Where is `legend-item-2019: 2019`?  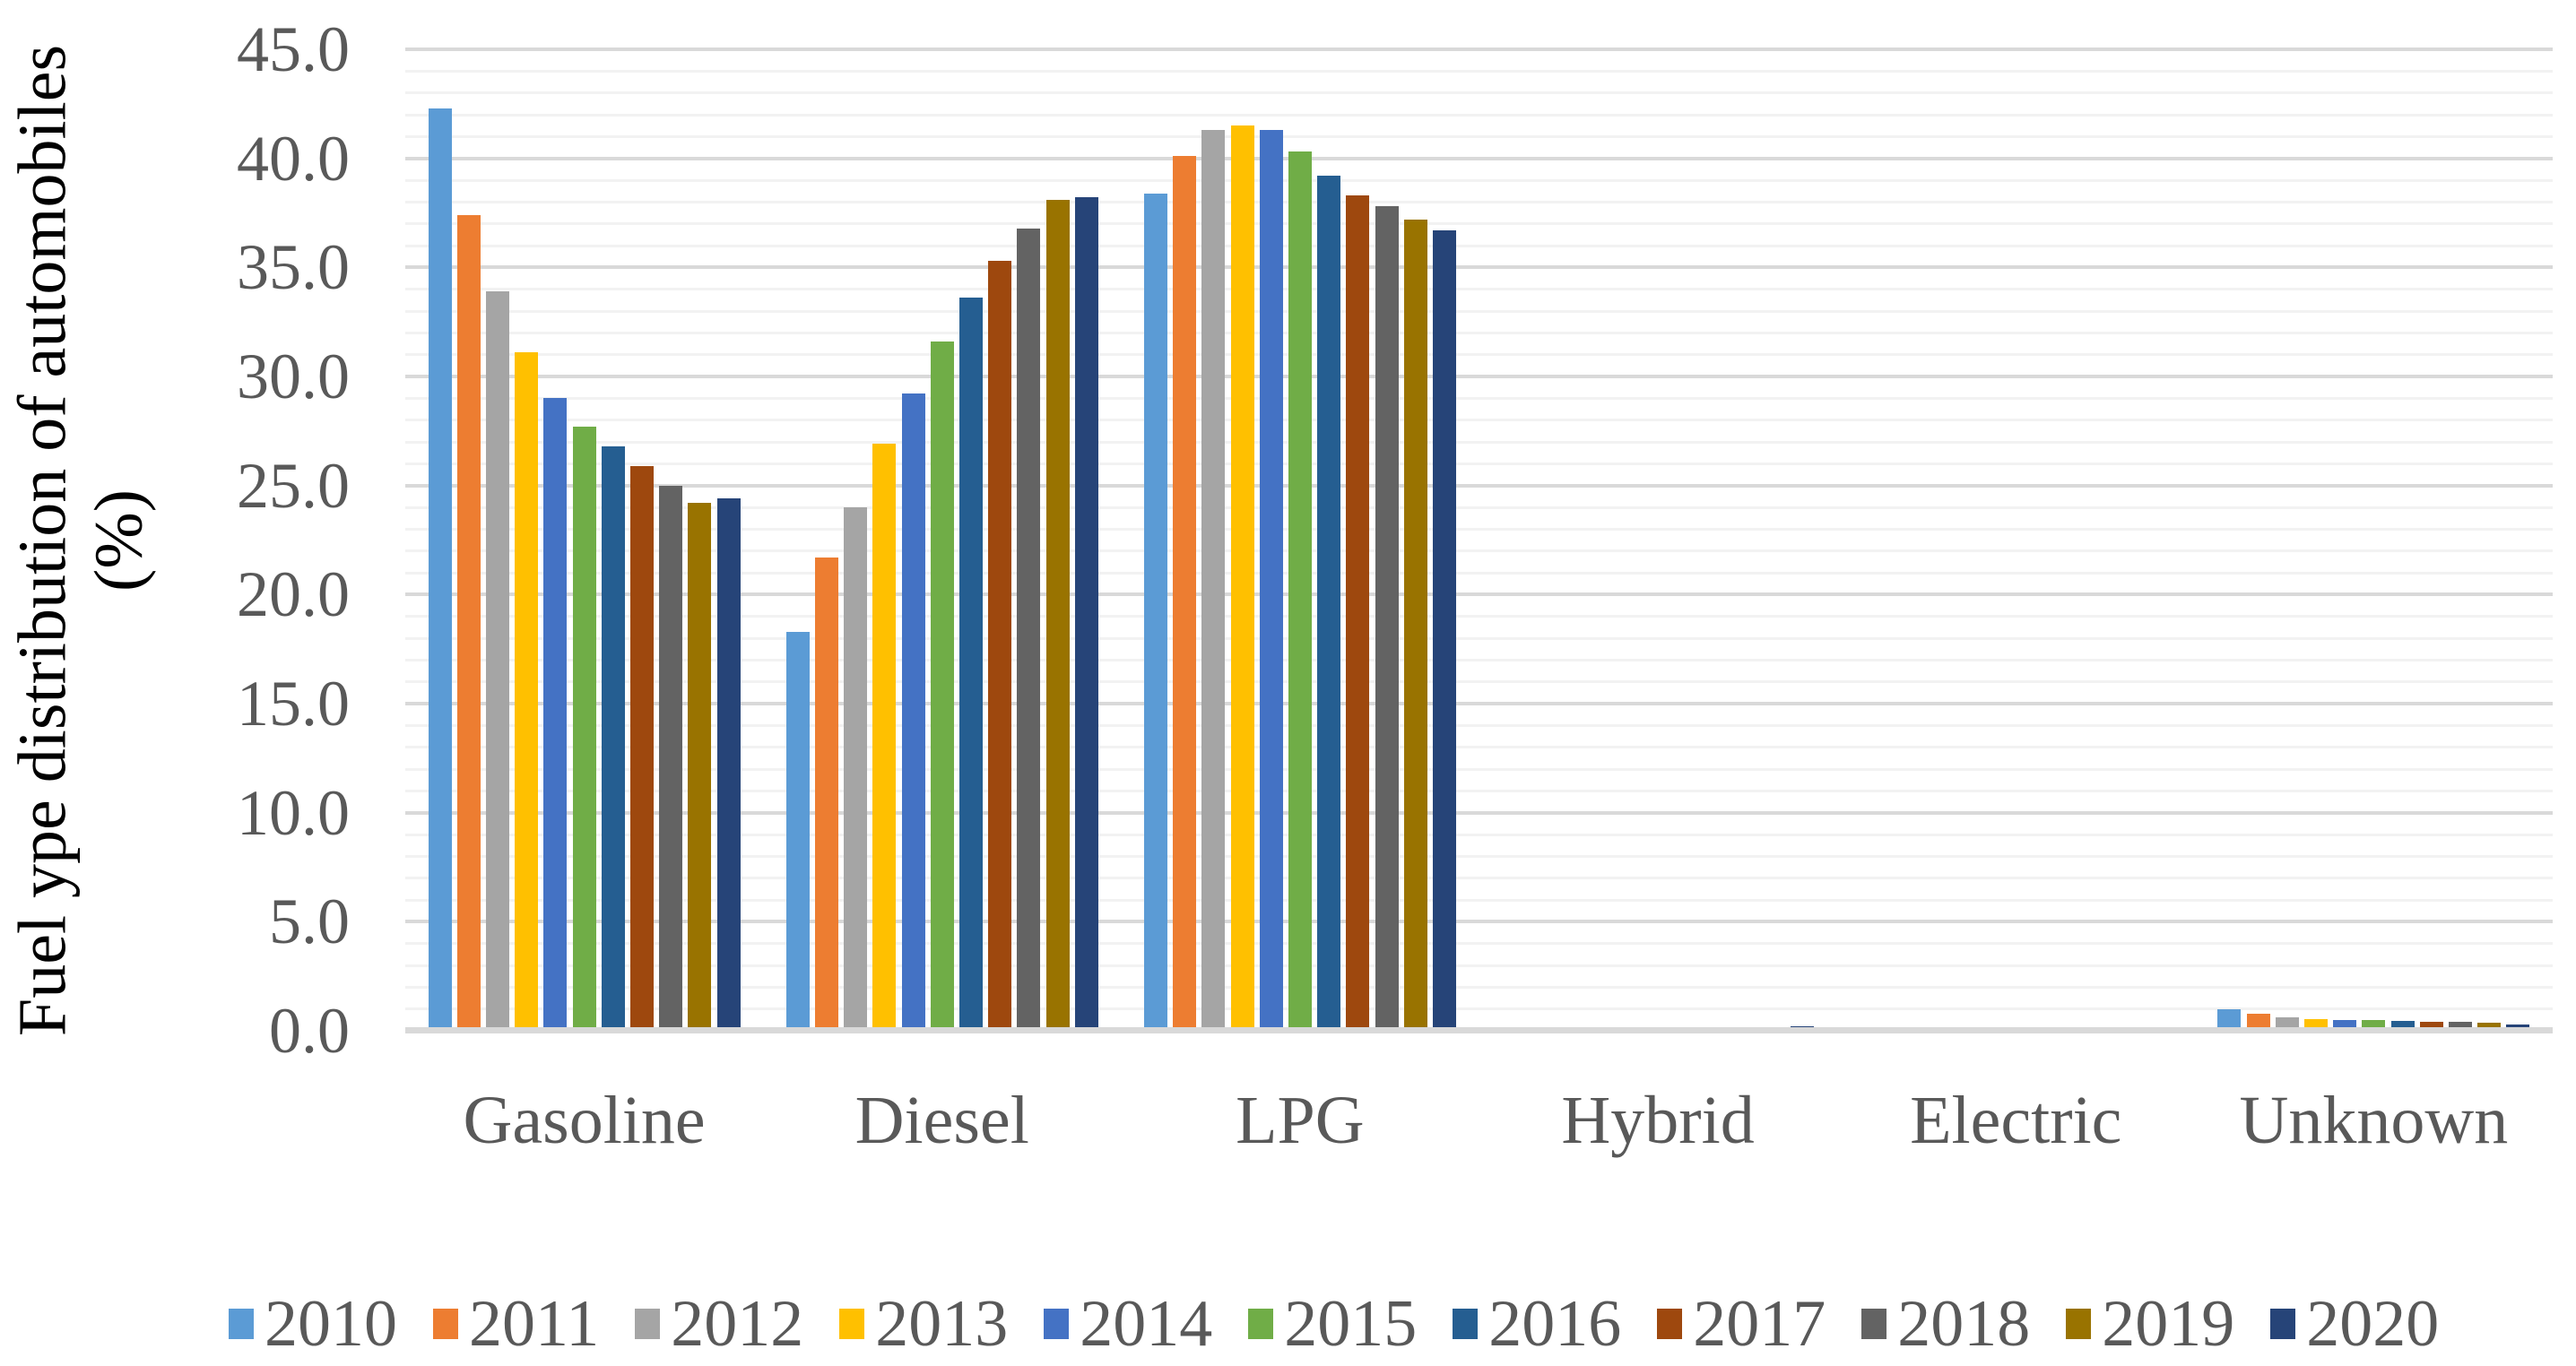 legend-item-2019: 2019 is located at coordinates (2150, 1324).